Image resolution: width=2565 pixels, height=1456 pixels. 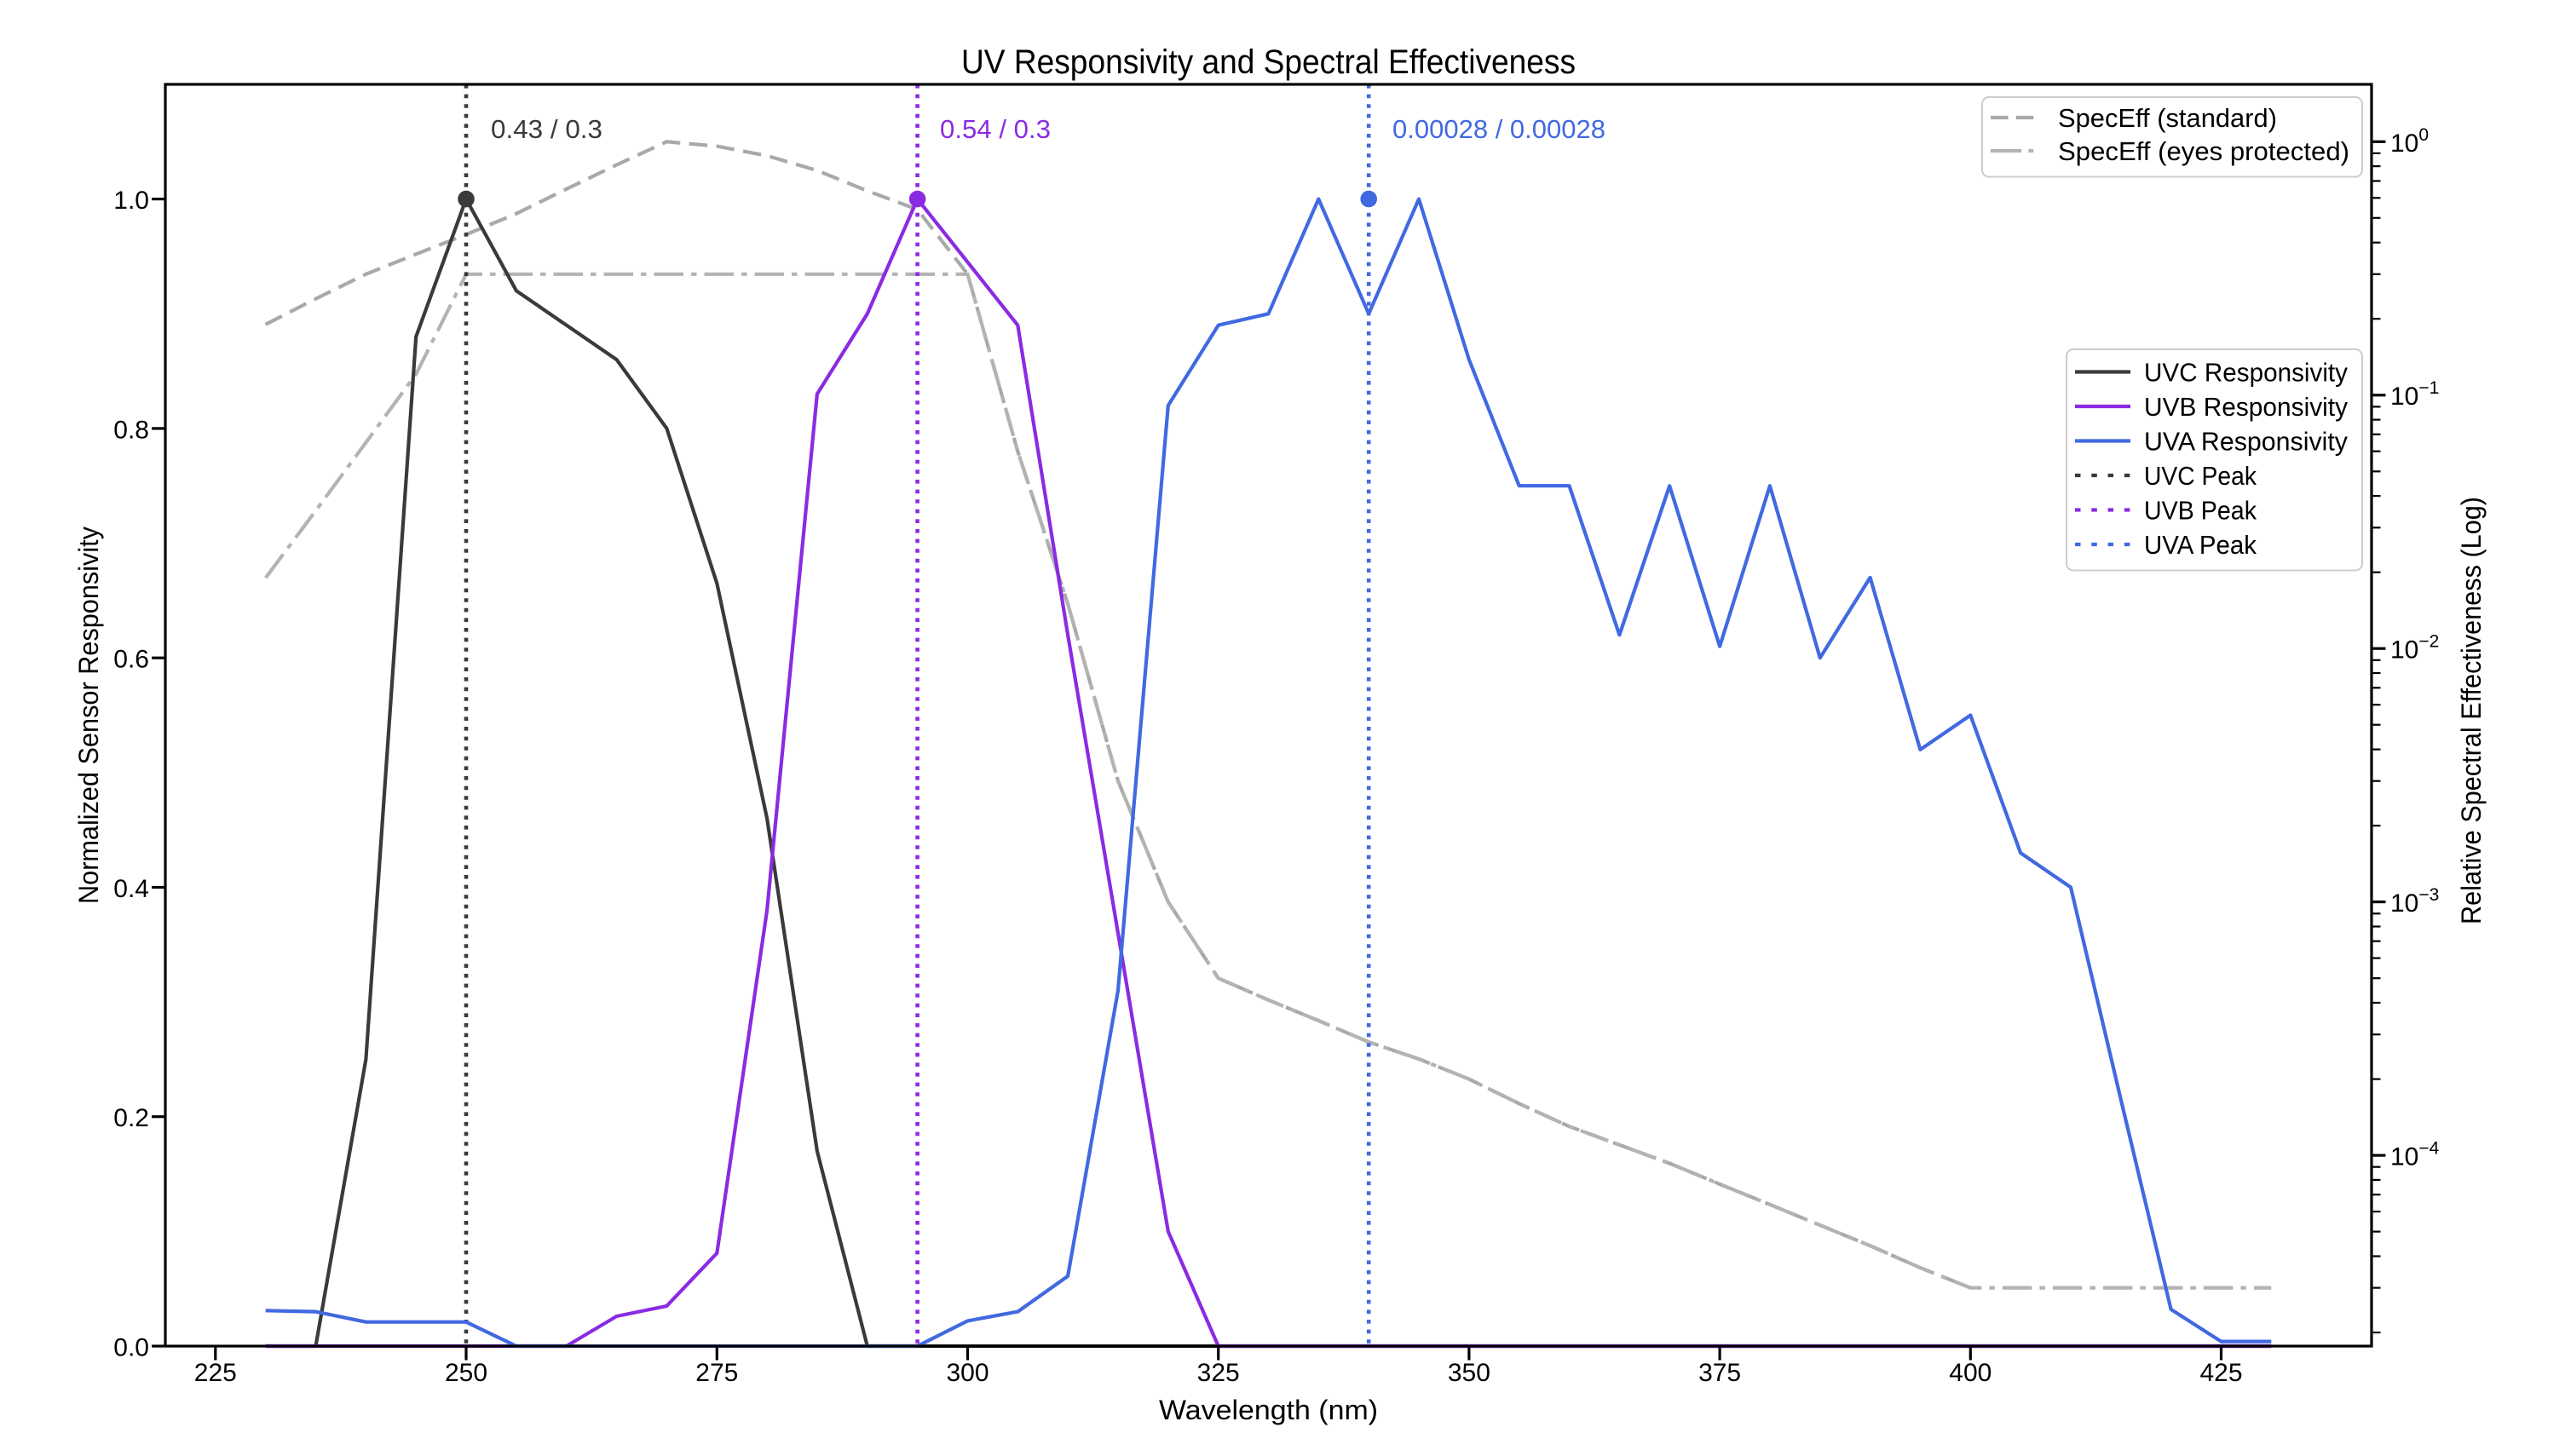 What do you see at coordinates (2246, 373) in the screenshot?
I see `svg-text: UVC Responsivity` at bounding box center [2246, 373].